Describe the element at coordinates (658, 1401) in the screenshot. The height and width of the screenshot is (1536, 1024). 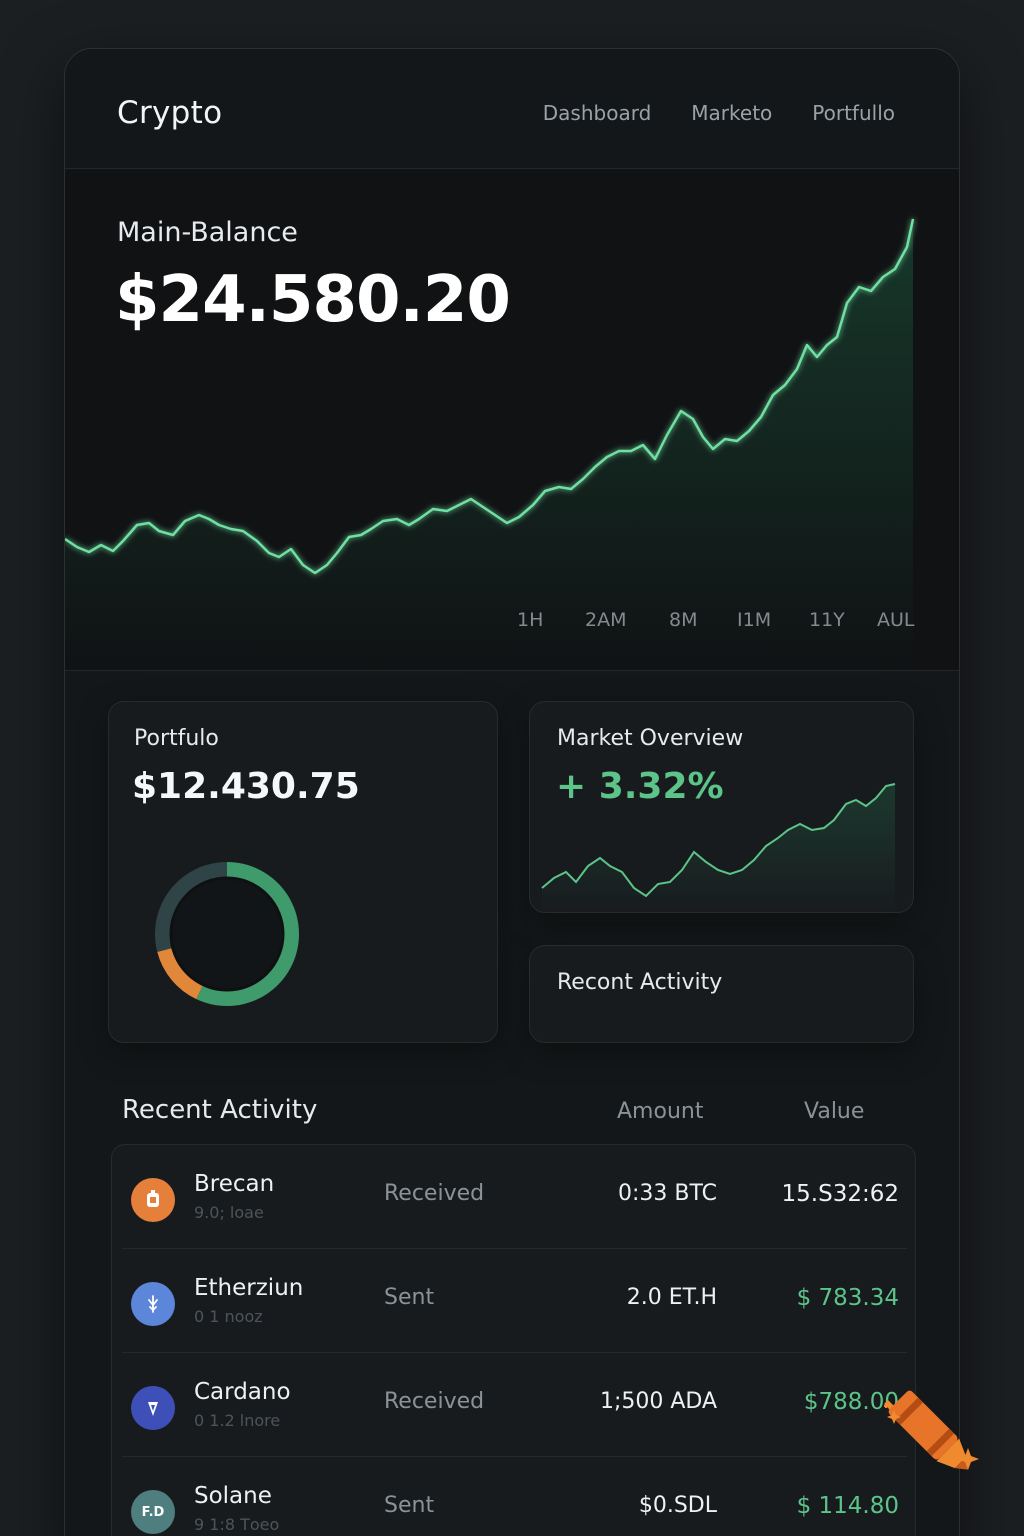
I see `transaction-amount: 1;500 ADA` at that location.